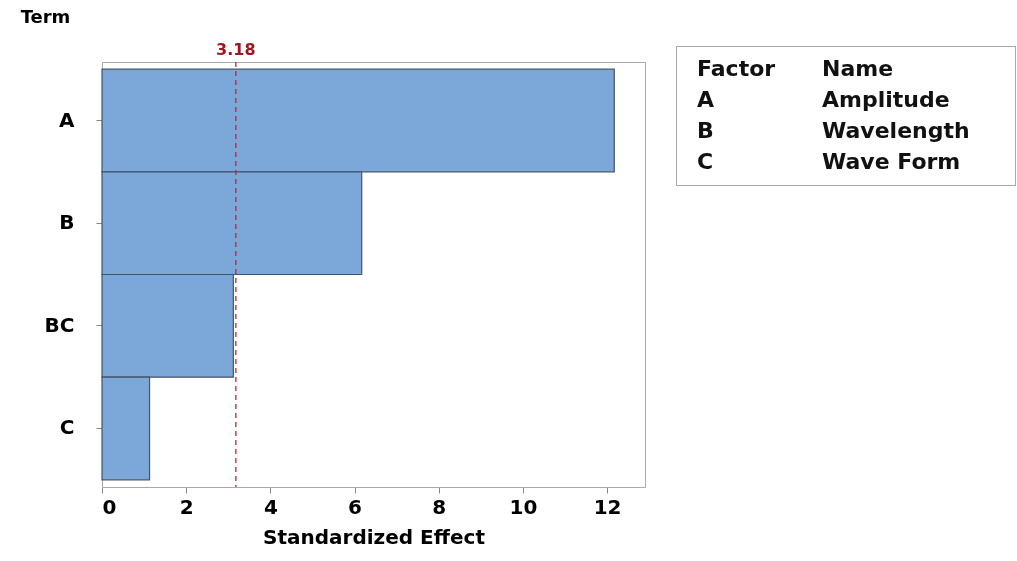  I want to click on text: B, so click(706, 131).